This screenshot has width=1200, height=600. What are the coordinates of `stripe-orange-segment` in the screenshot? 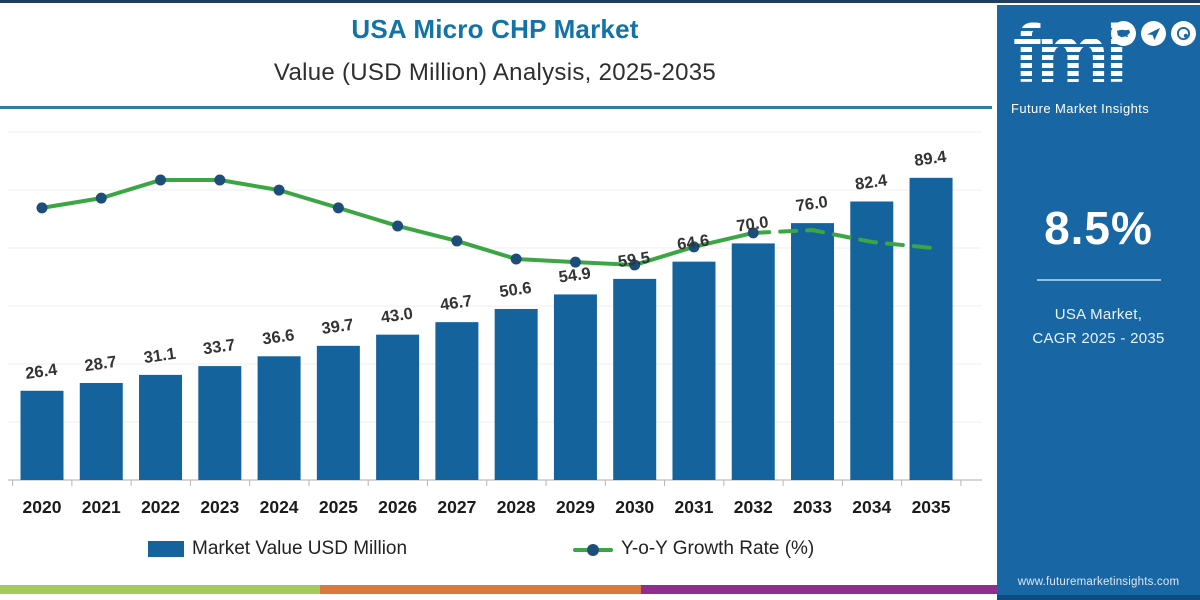 It's located at (481, 589).